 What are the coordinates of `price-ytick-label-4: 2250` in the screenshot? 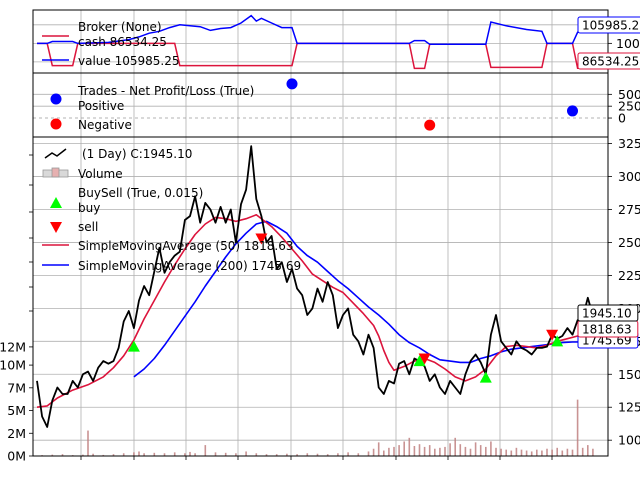 It's located at (629, 275).